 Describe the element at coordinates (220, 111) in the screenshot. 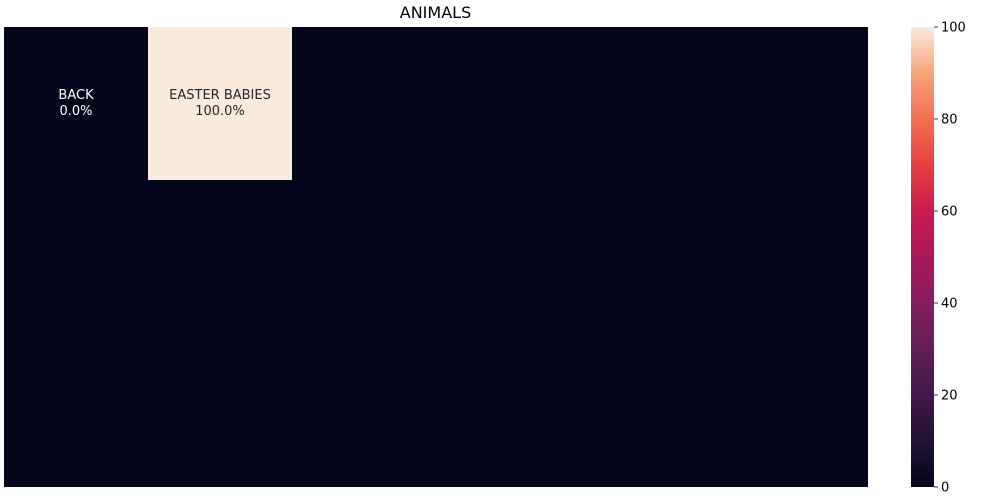

I see `cell-value-label: 100.0%` at that location.